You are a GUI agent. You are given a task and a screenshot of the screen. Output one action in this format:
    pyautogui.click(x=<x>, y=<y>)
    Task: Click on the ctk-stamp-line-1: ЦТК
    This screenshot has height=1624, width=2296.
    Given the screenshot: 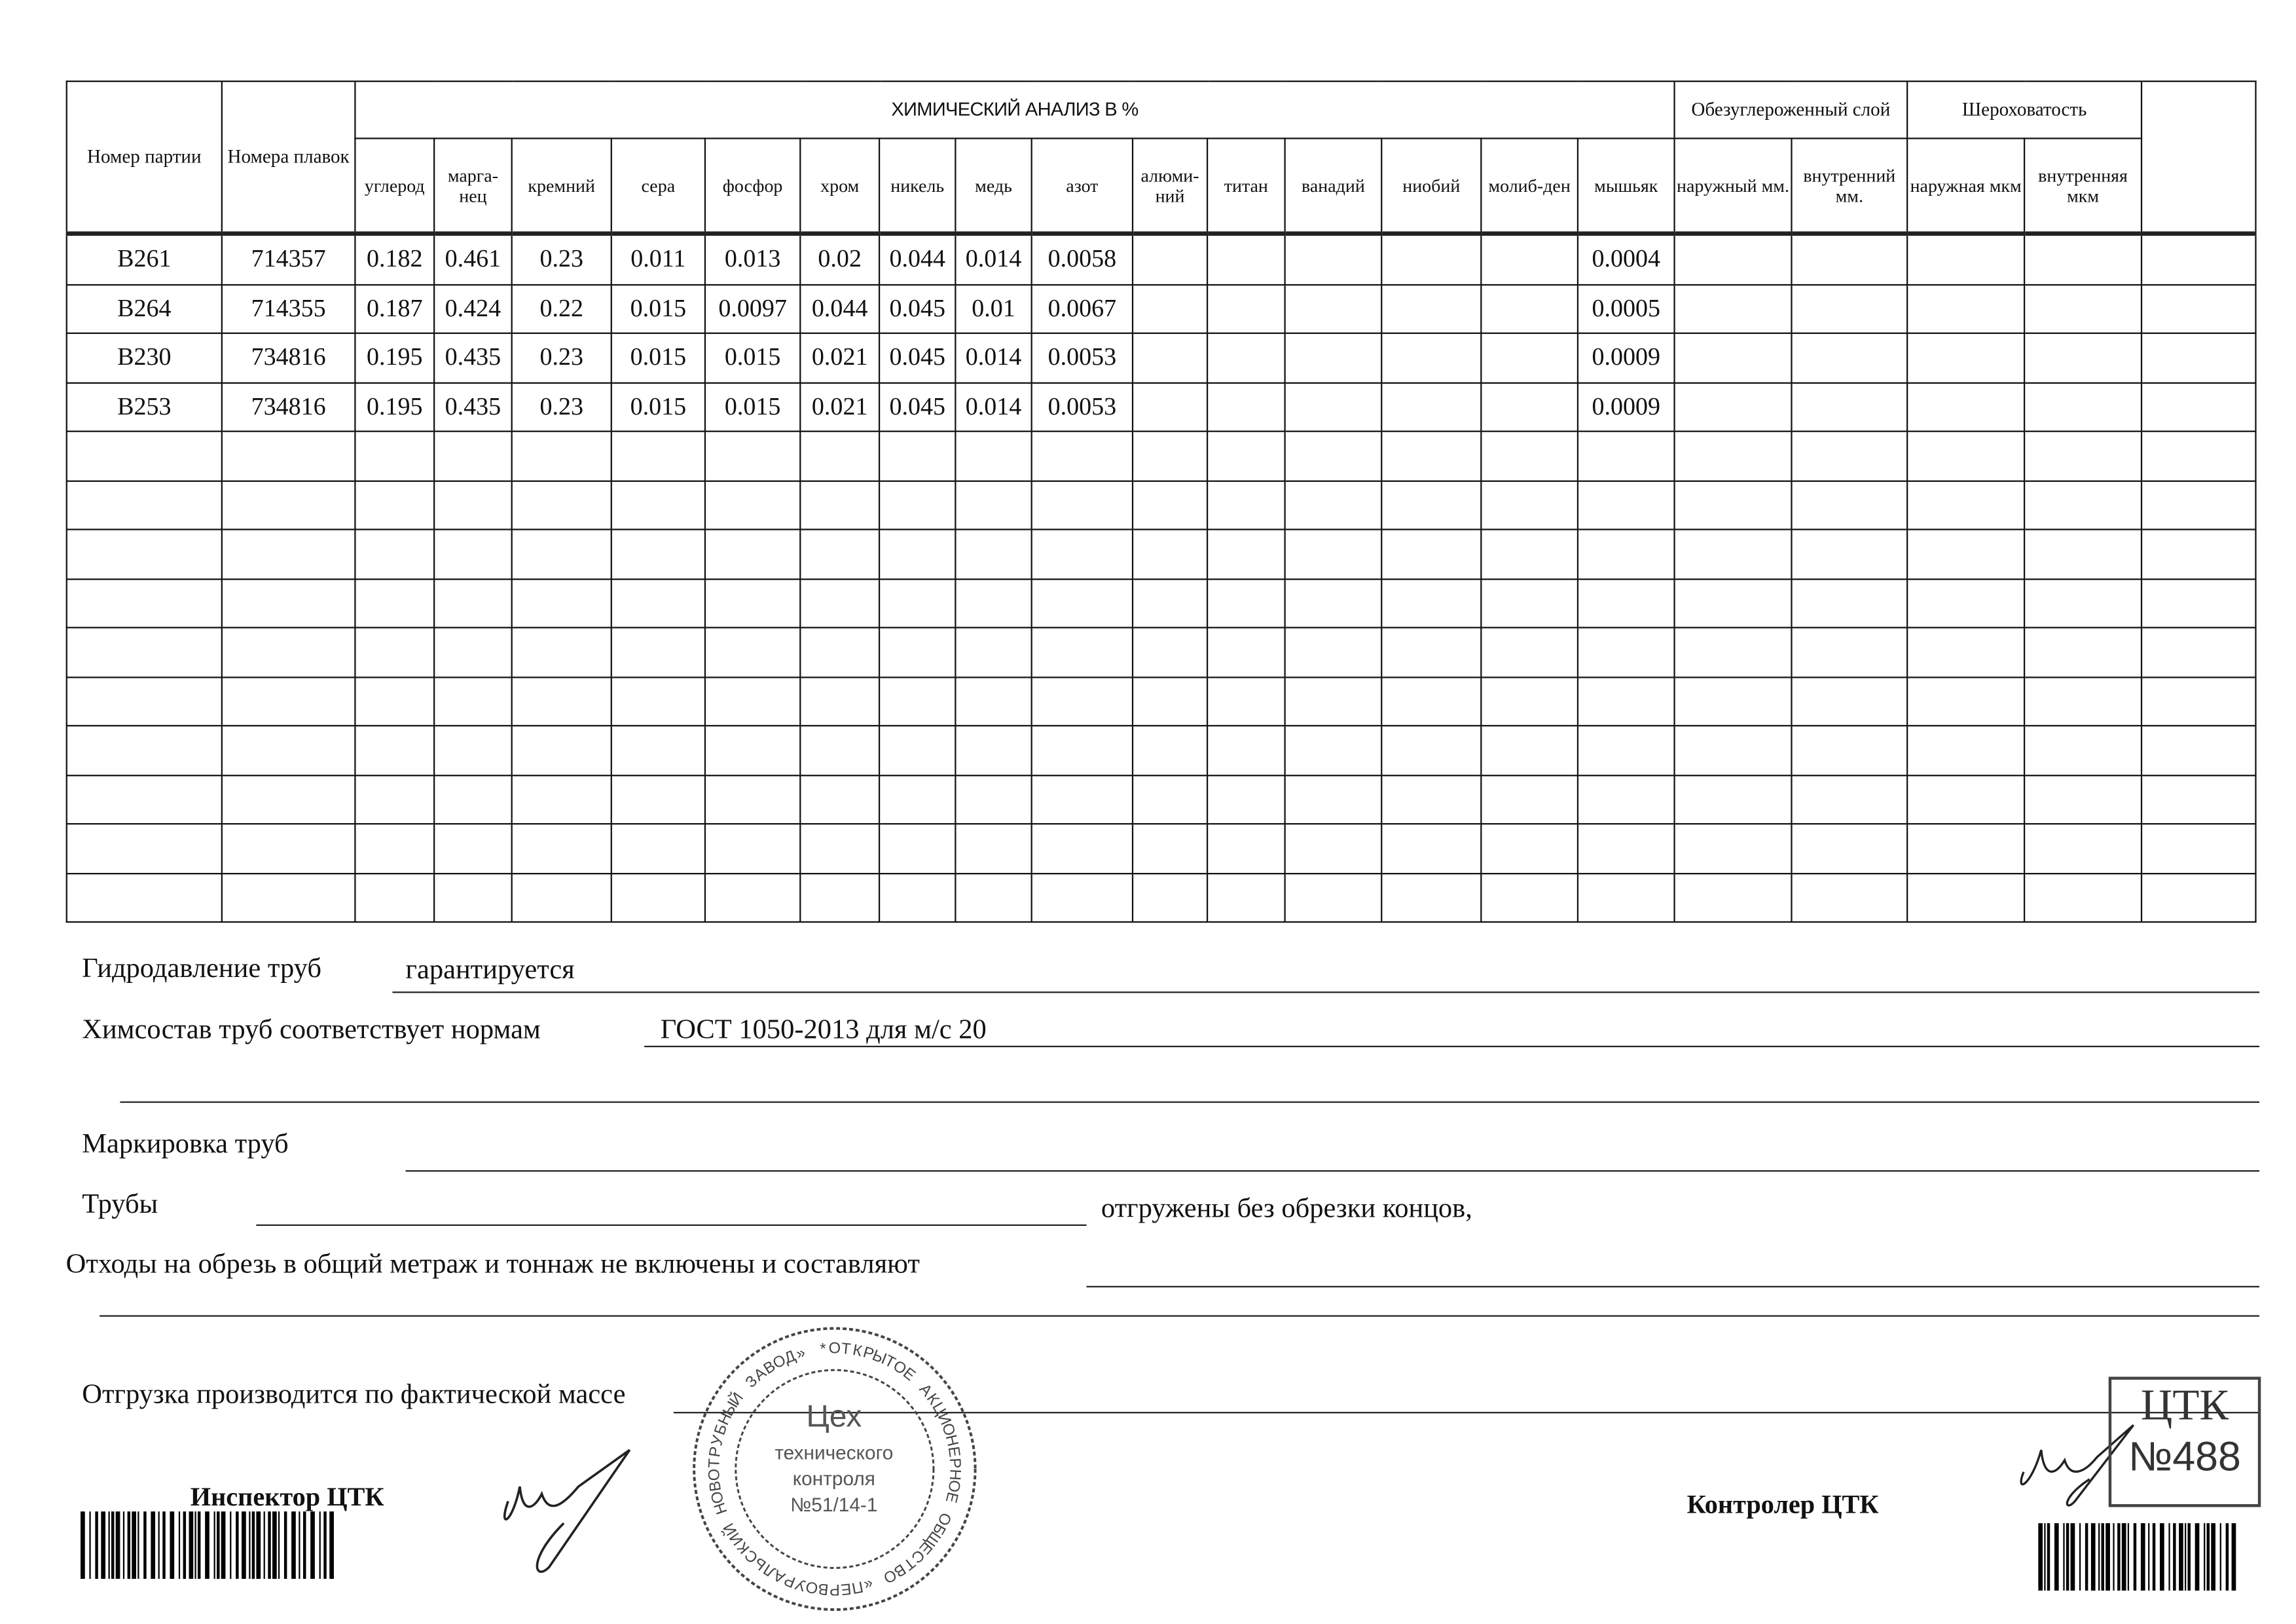 What is the action you would take?
    pyautogui.click(x=2184, y=1405)
    